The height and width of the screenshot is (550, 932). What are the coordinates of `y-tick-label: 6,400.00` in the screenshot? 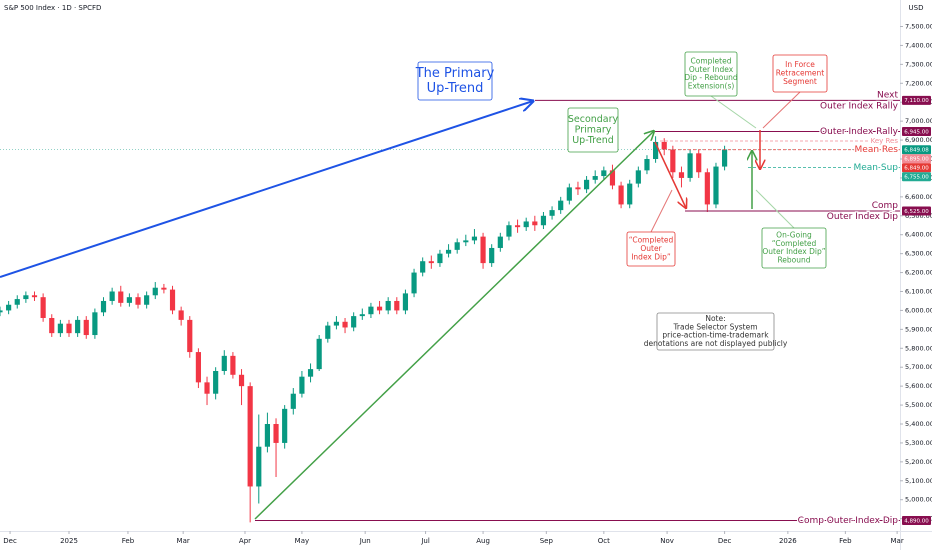 It's located at (918, 235).